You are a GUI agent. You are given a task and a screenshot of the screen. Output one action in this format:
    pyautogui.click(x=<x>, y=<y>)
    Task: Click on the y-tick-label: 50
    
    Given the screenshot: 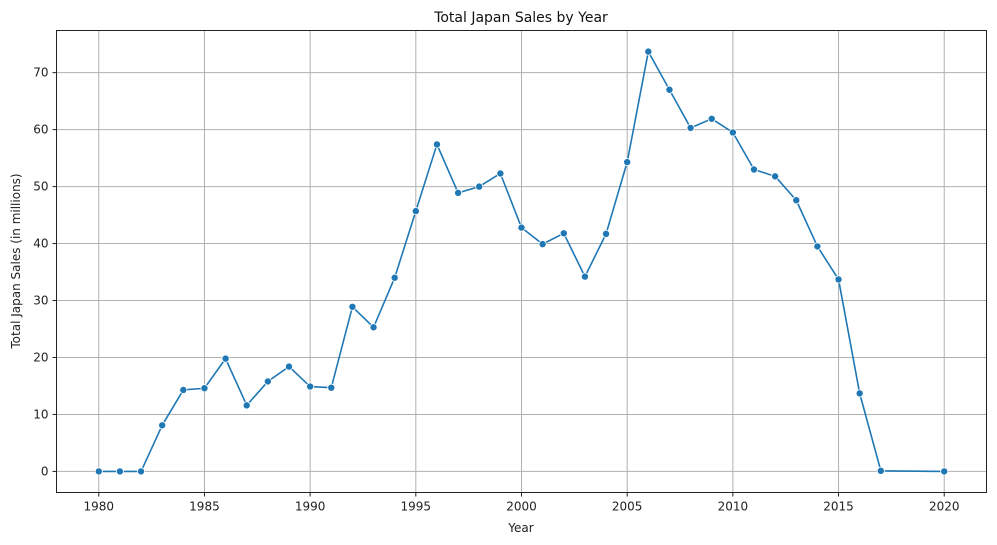 What is the action you would take?
    pyautogui.click(x=40, y=187)
    